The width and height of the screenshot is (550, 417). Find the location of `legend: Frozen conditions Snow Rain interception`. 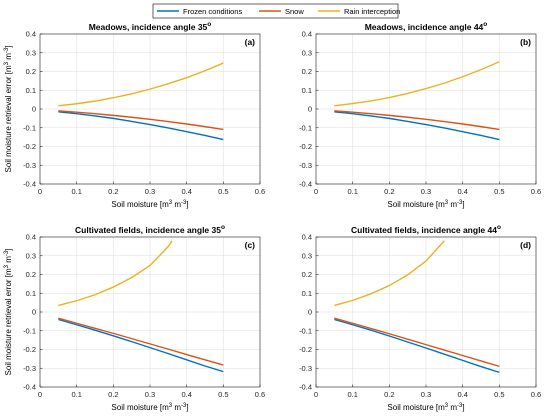

legend: Frozen conditions Snow Rain interception is located at coordinates (276, 11).